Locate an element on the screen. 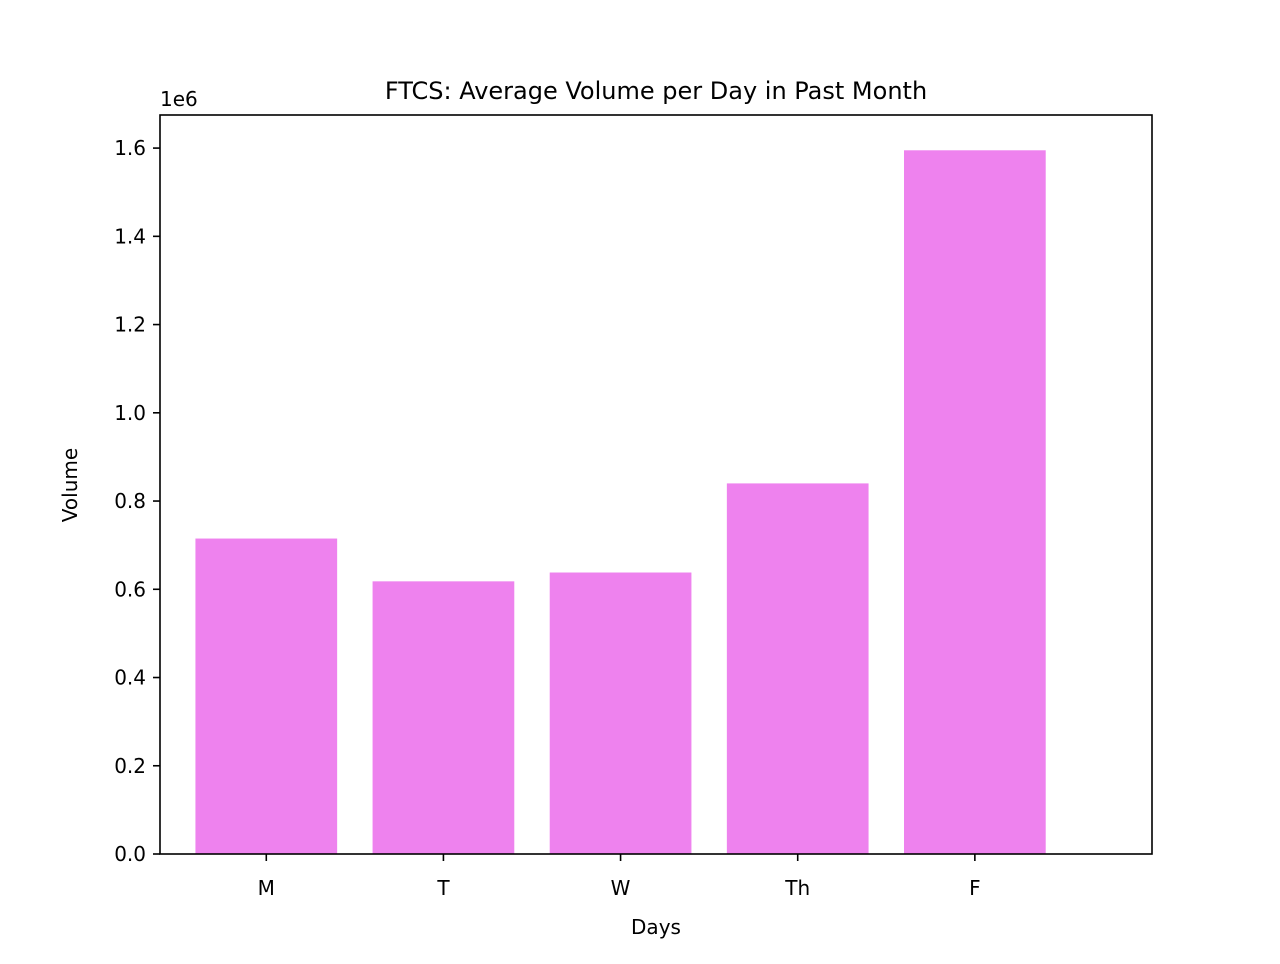 This screenshot has height=964, width=1280. x-axis-ticks: M T W Th F is located at coordinates (619, 877).